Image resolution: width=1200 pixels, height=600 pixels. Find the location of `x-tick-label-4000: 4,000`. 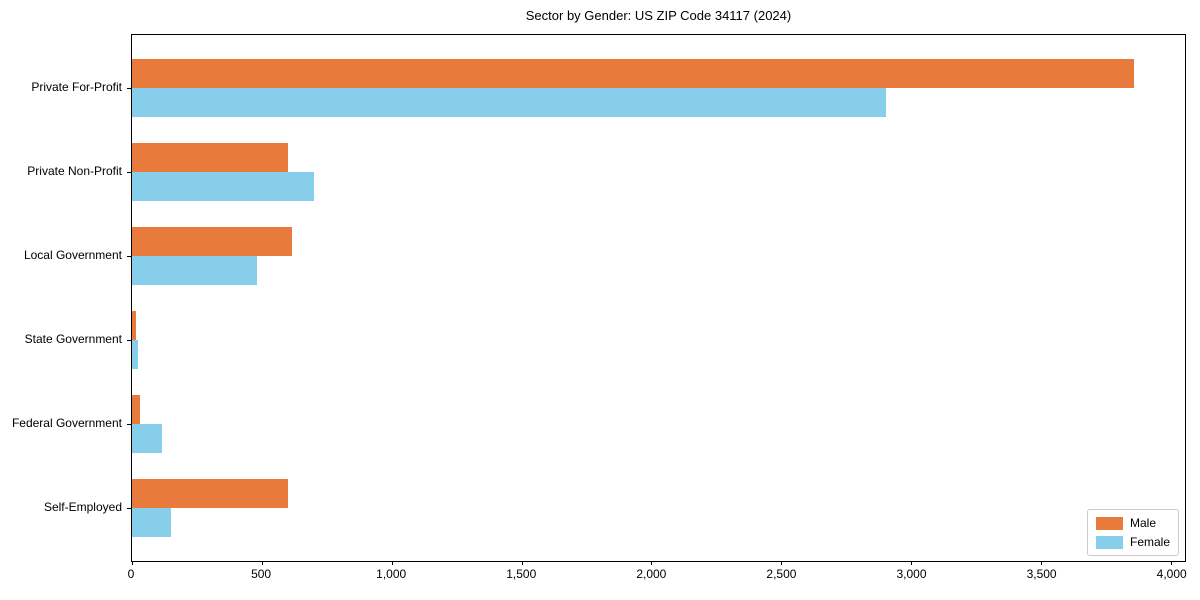

x-tick-label-4000: 4,000 is located at coordinates (1171, 574).